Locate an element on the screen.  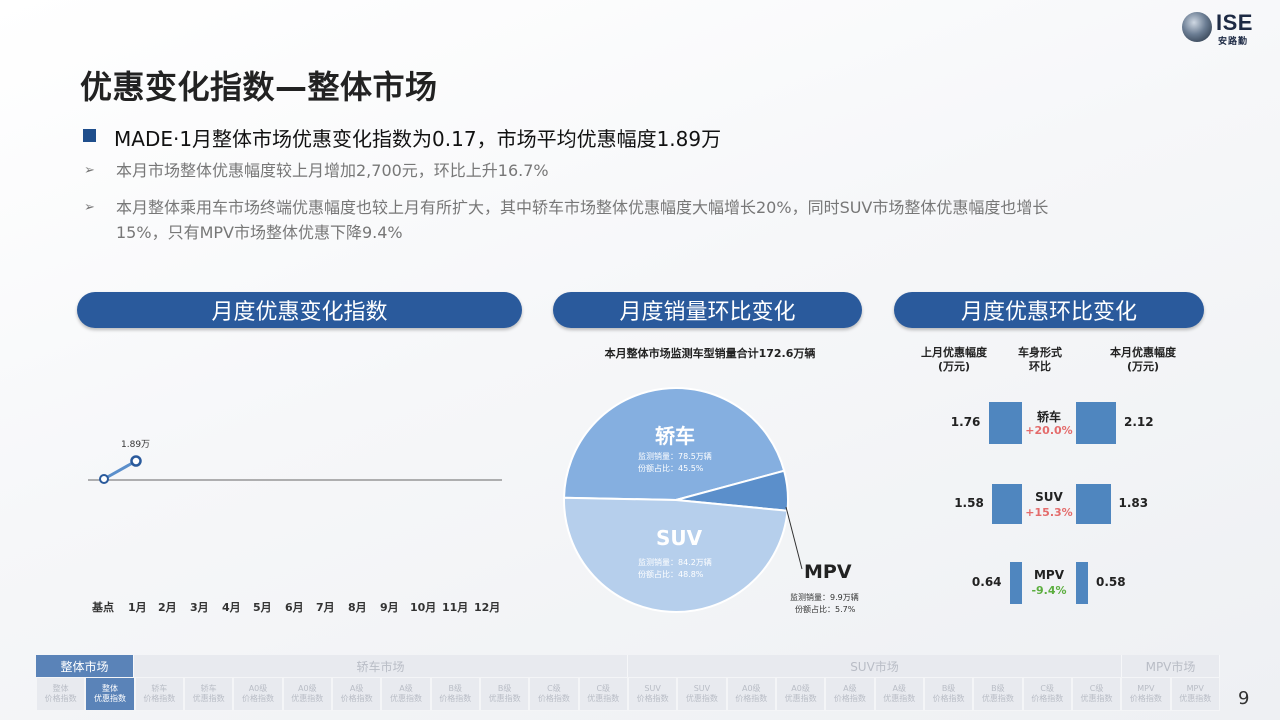
nav-group-tab: 整体市场 is located at coordinates (85, 666).